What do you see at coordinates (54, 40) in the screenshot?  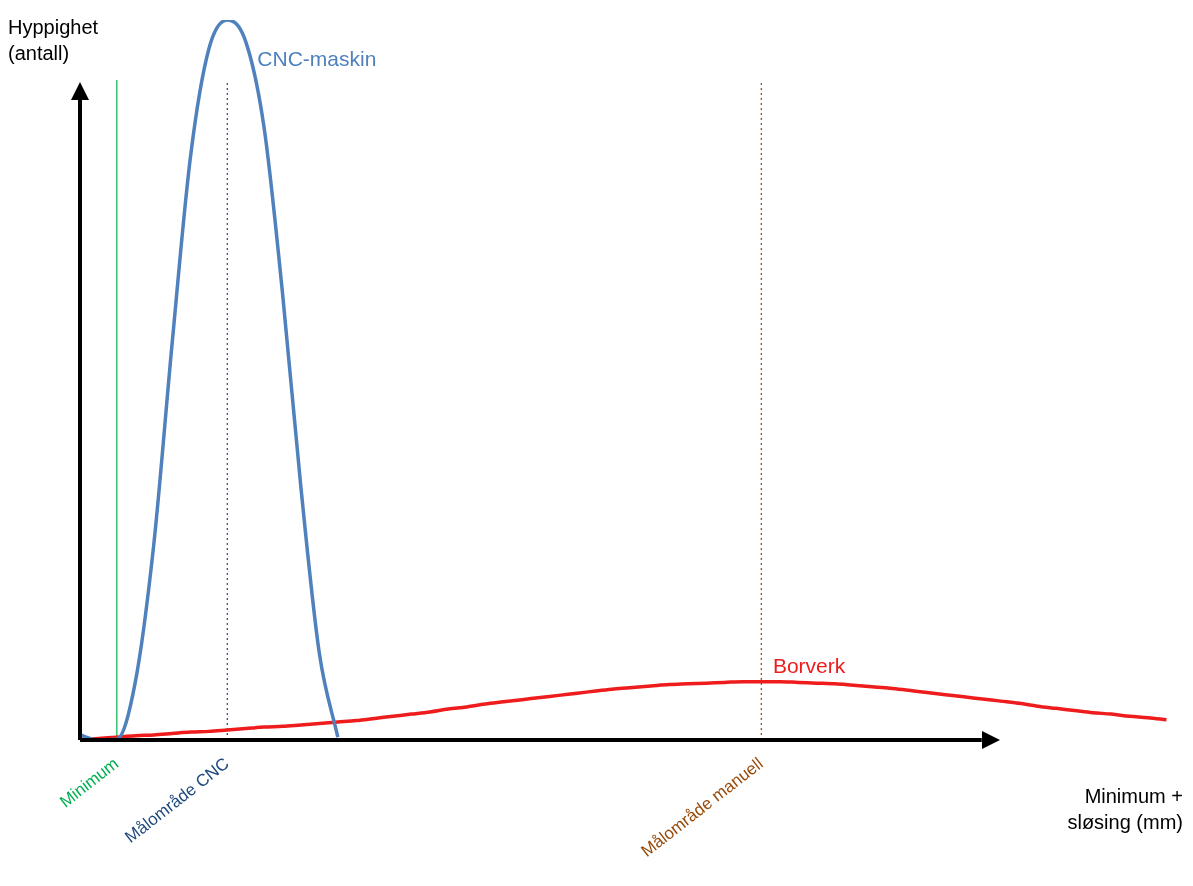 I see `y-axis-title: Hyppighet (antall)` at bounding box center [54, 40].